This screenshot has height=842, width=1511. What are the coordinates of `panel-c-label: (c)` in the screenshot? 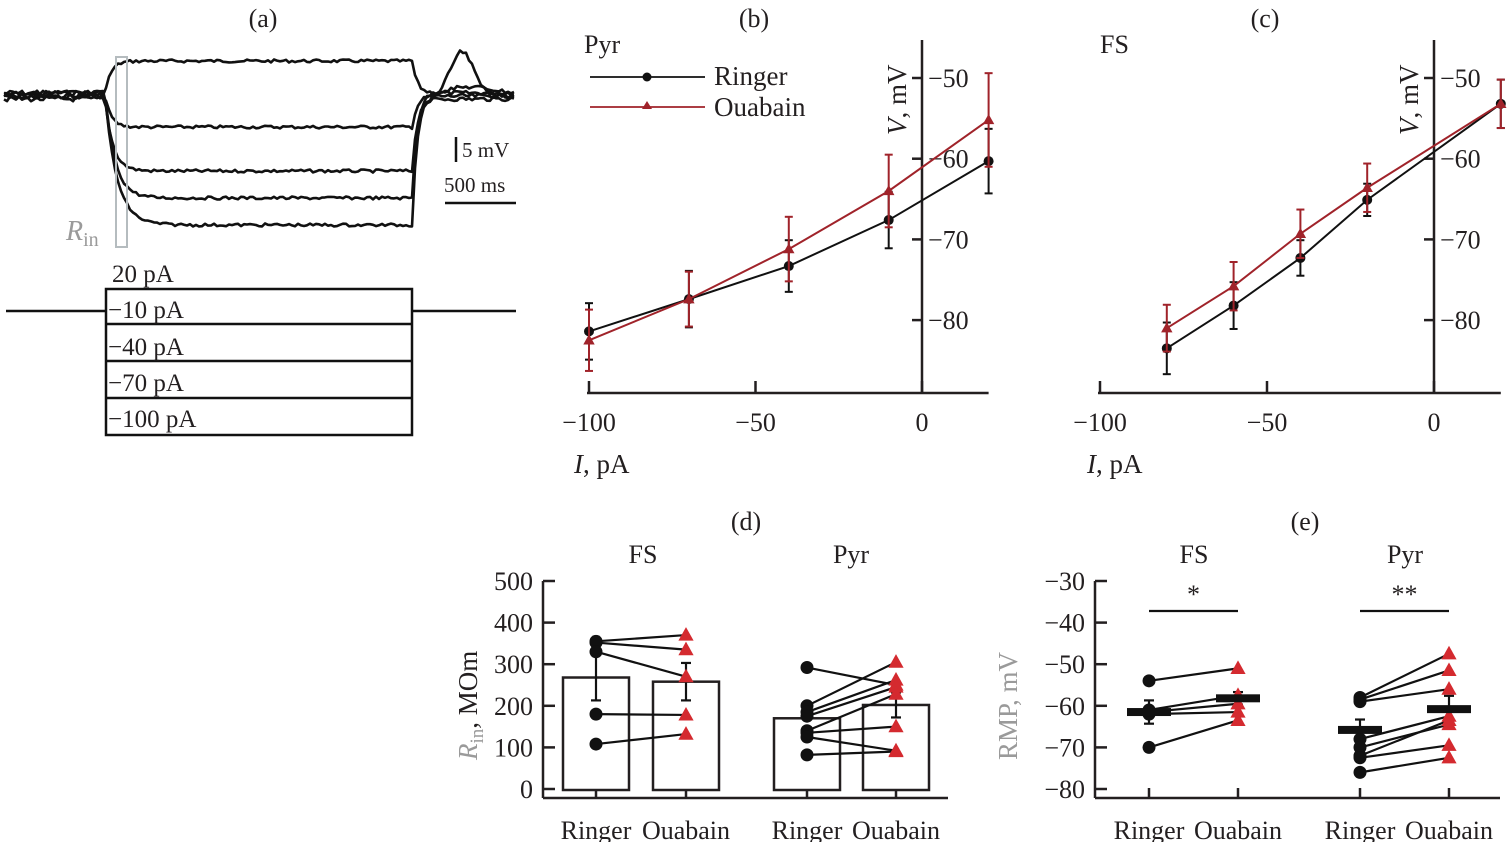 It's located at (1265, 18).